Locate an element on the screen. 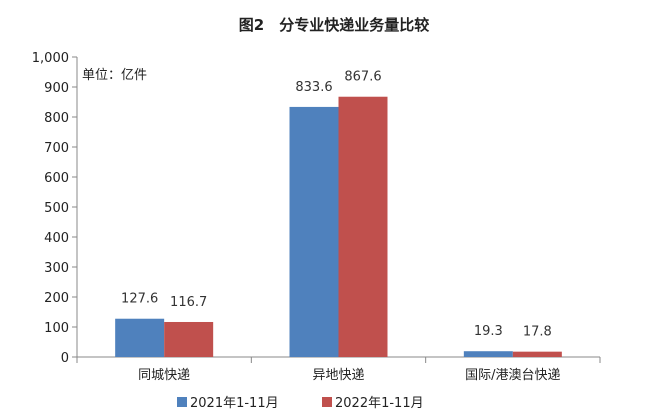 The height and width of the screenshot is (420, 660). data-label: 116.7 is located at coordinates (188, 302).